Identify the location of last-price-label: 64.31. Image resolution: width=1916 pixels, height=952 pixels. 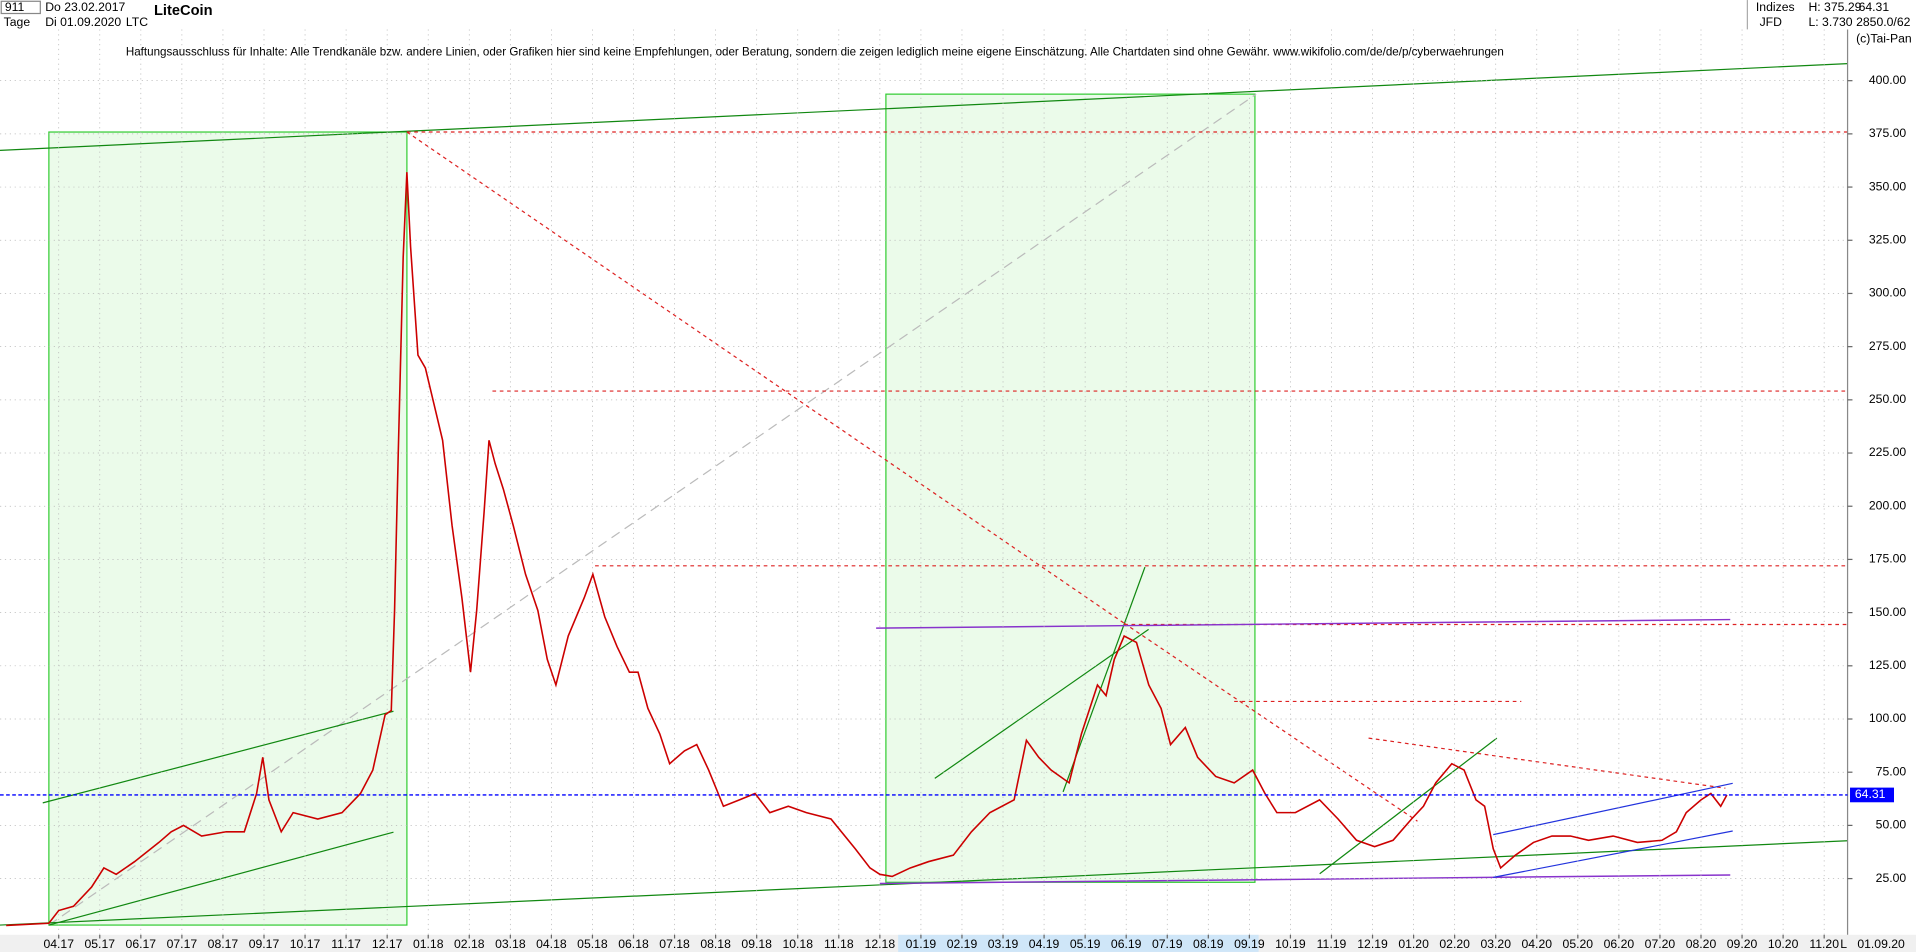
(1870, 794).